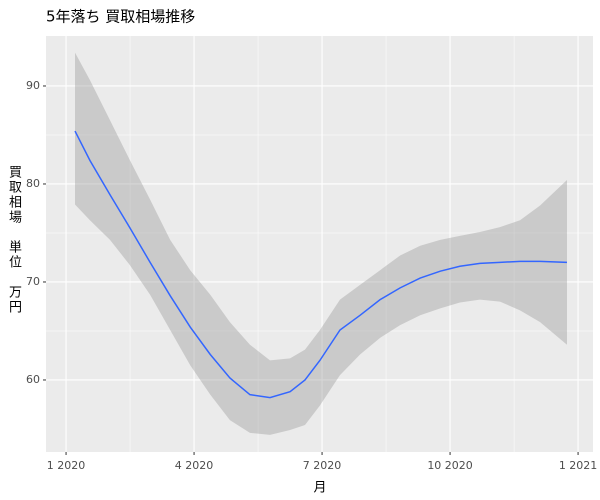 The image size is (600, 500). Describe the element at coordinates (33, 183) in the screenshot. I see `y-tick-label: 80` at that location.